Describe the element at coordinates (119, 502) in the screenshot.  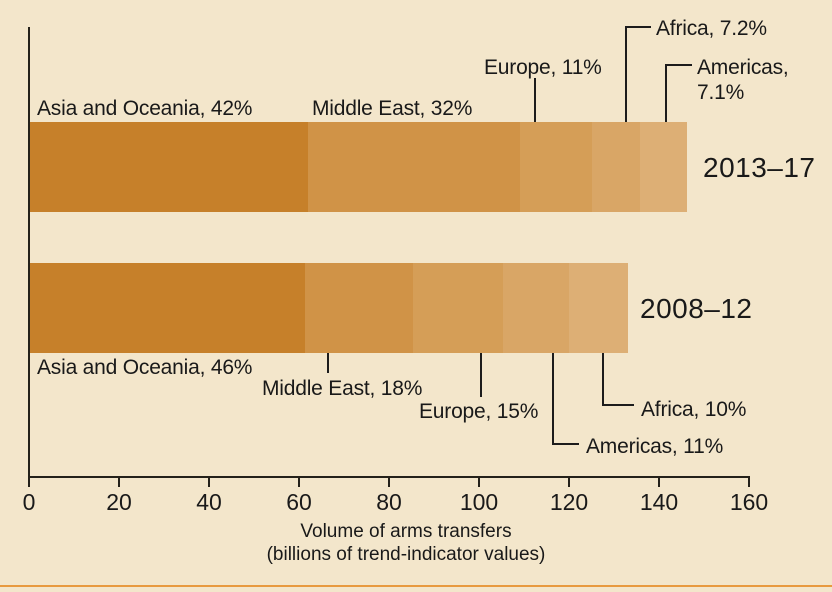
I see `x-tick-label-20: 20` at that location.